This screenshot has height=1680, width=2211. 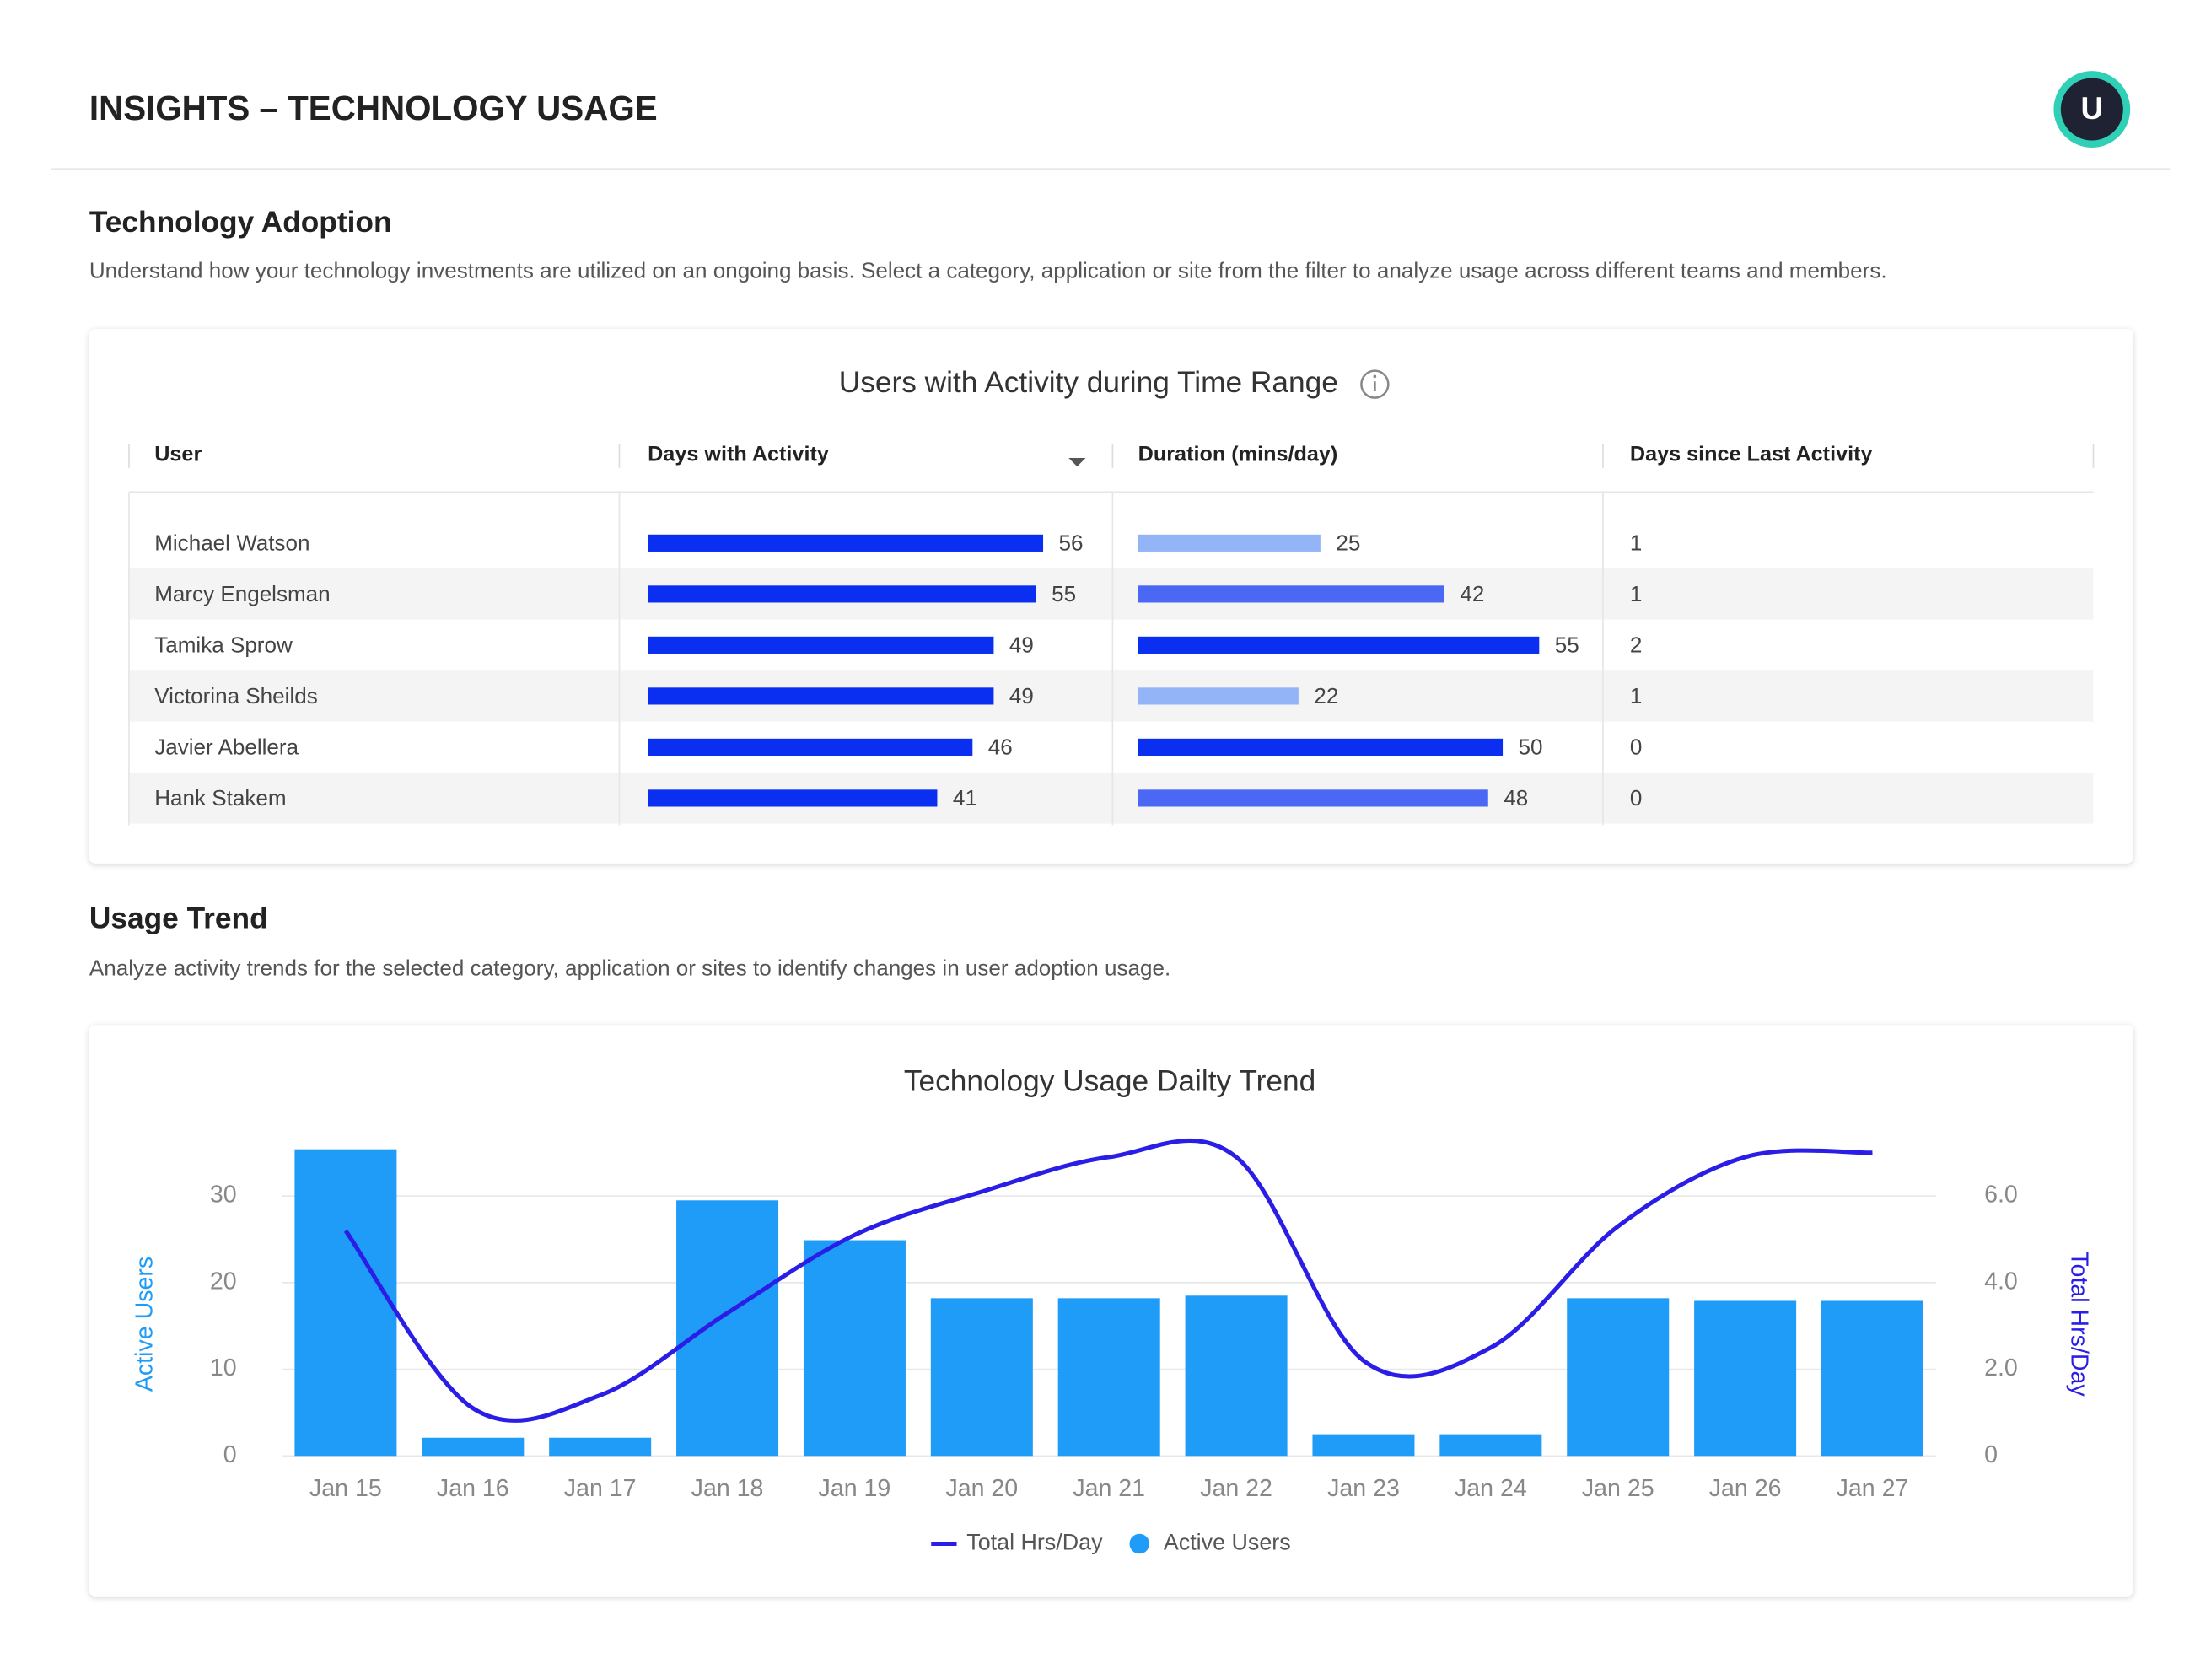 What do you see at coordinates (1491, 1488) in the screenshot?
I see `x-tick-label: Jan 24` at bounding box center [1491, 1488].